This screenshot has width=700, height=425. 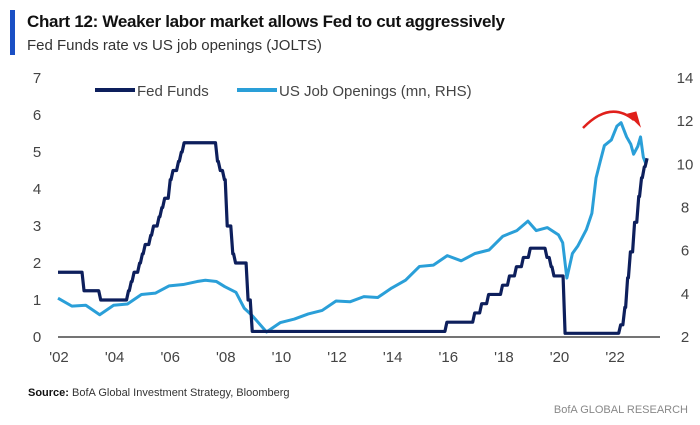 I want to click on left-tick-label: 1, so click(x=37, y=300).